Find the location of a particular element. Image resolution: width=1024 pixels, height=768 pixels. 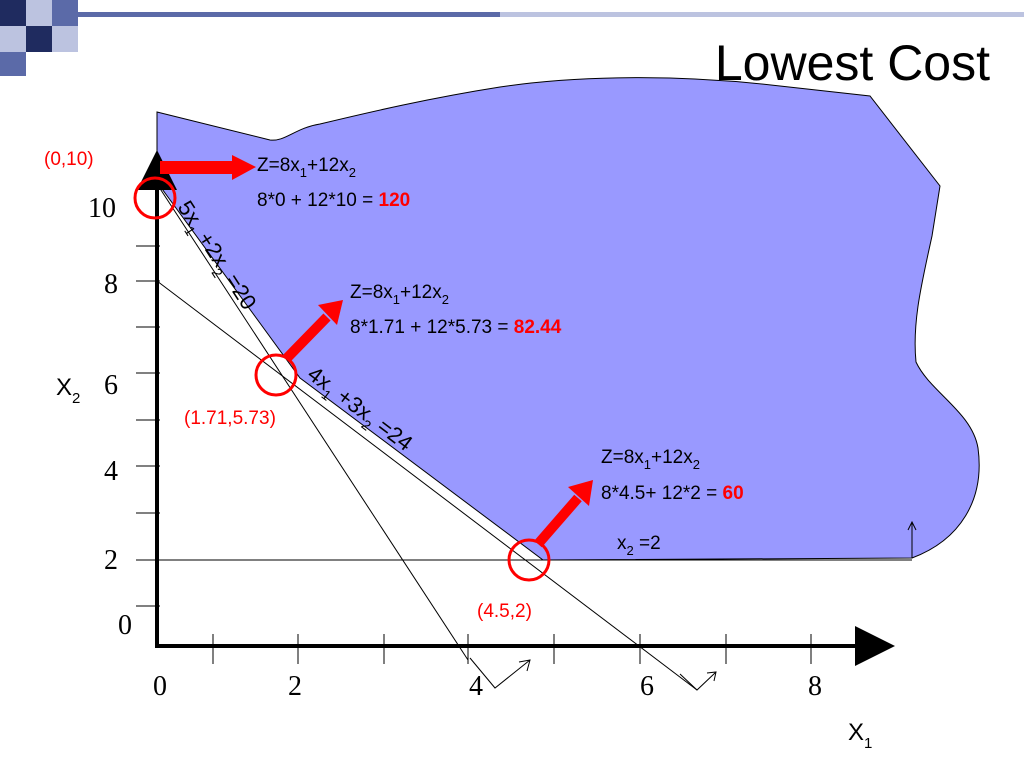

y-axis-label: X2 is located at coordinates (68, 390).